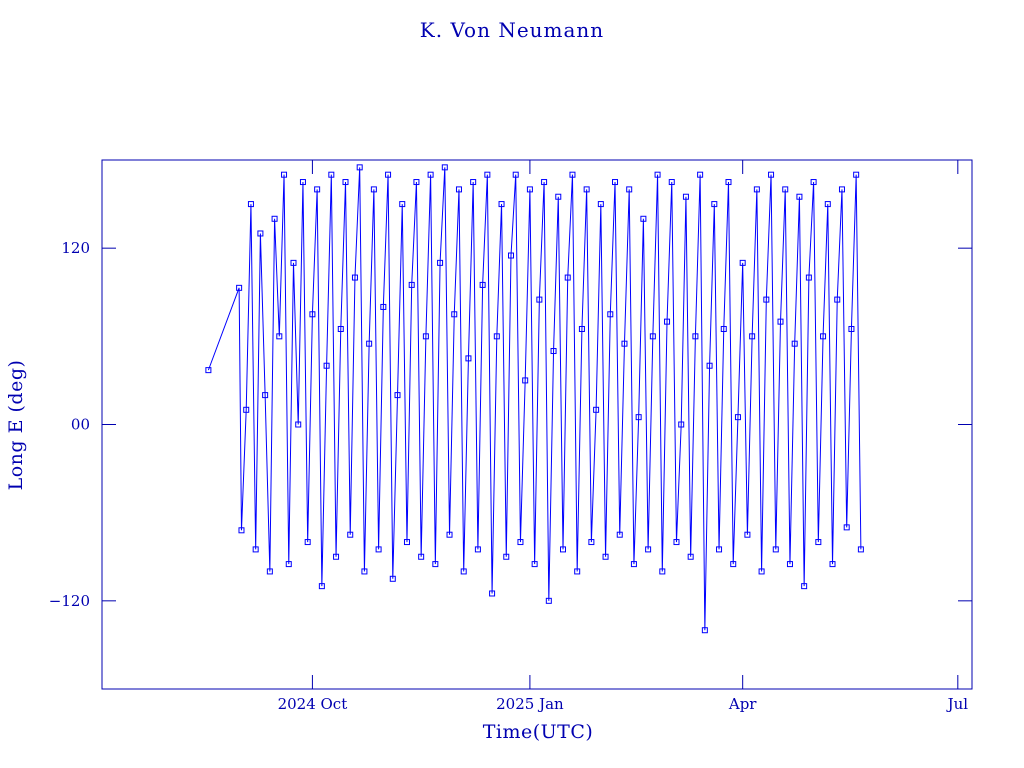 The image size is (1024, 768). What do you see at coordinates (512, 30) in the screenshot?
I see `chart-title: K. Von Neumann` at bounding box center [512, 30].